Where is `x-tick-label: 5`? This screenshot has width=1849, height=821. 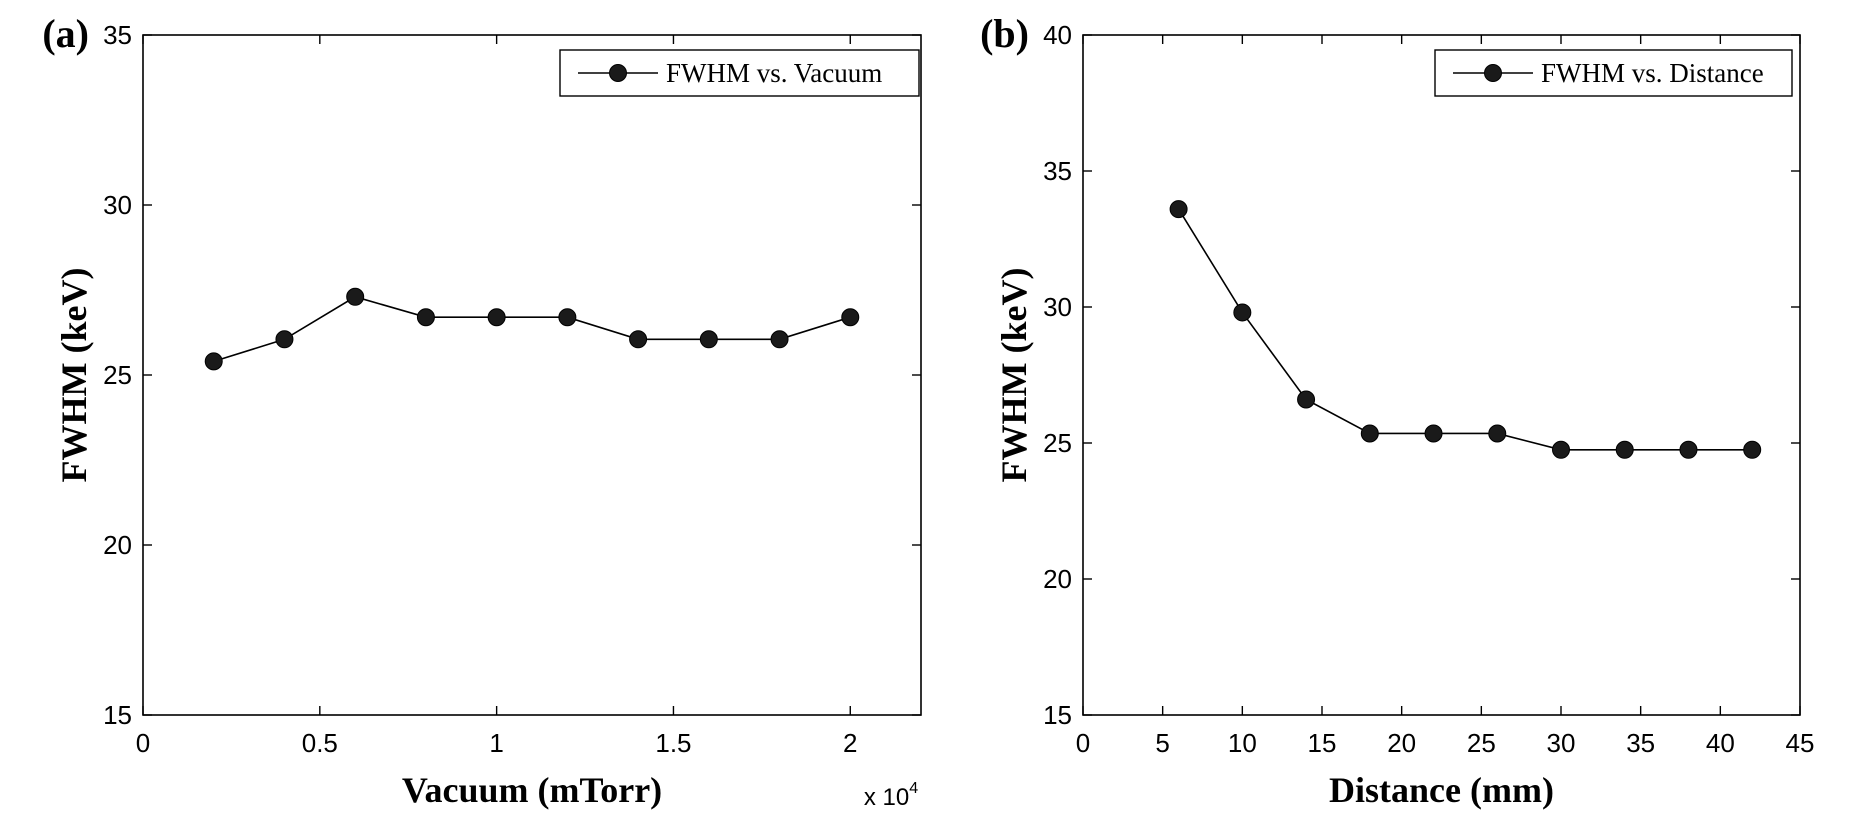 x-tick-label: 5 is located at coordinates (1162, 743).